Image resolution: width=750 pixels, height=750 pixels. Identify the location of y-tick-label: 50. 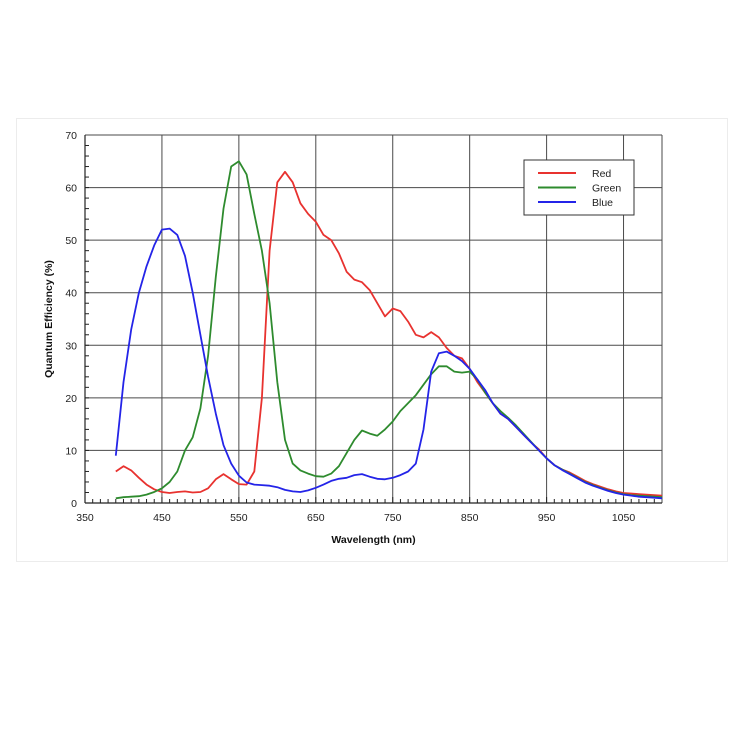
(71, 241).